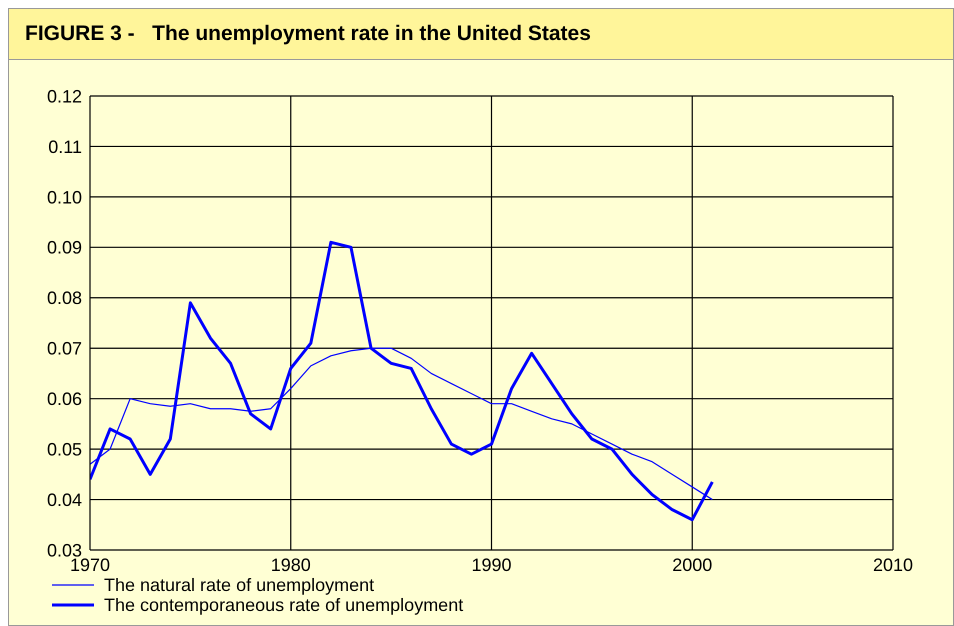 This screenshot has width=954, height=626. Describe the element at coordinates (239, 585) in the screenshot. I see `legend-label: The natural rate of unemployment` at that location.